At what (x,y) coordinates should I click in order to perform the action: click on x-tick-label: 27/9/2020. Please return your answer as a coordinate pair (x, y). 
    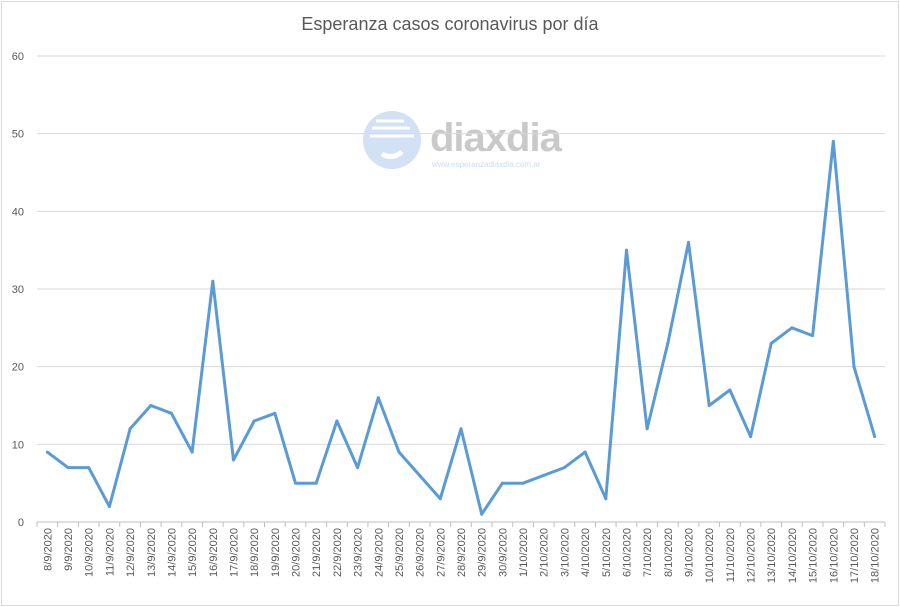
    Looking at the image, I should click on (441, 552).